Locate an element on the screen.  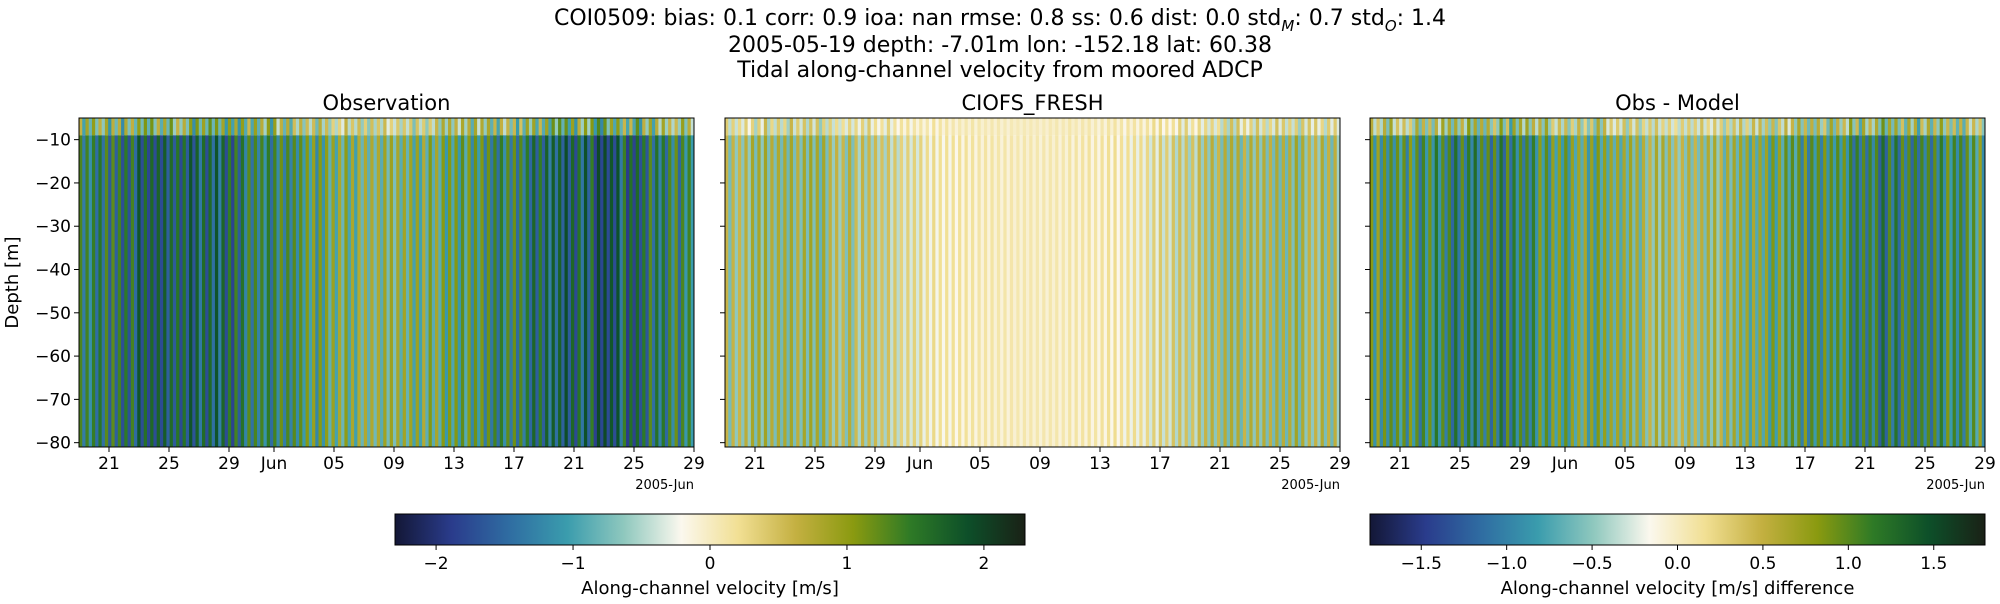
y-tick-label: −70 is located at coordinates (53, 400).